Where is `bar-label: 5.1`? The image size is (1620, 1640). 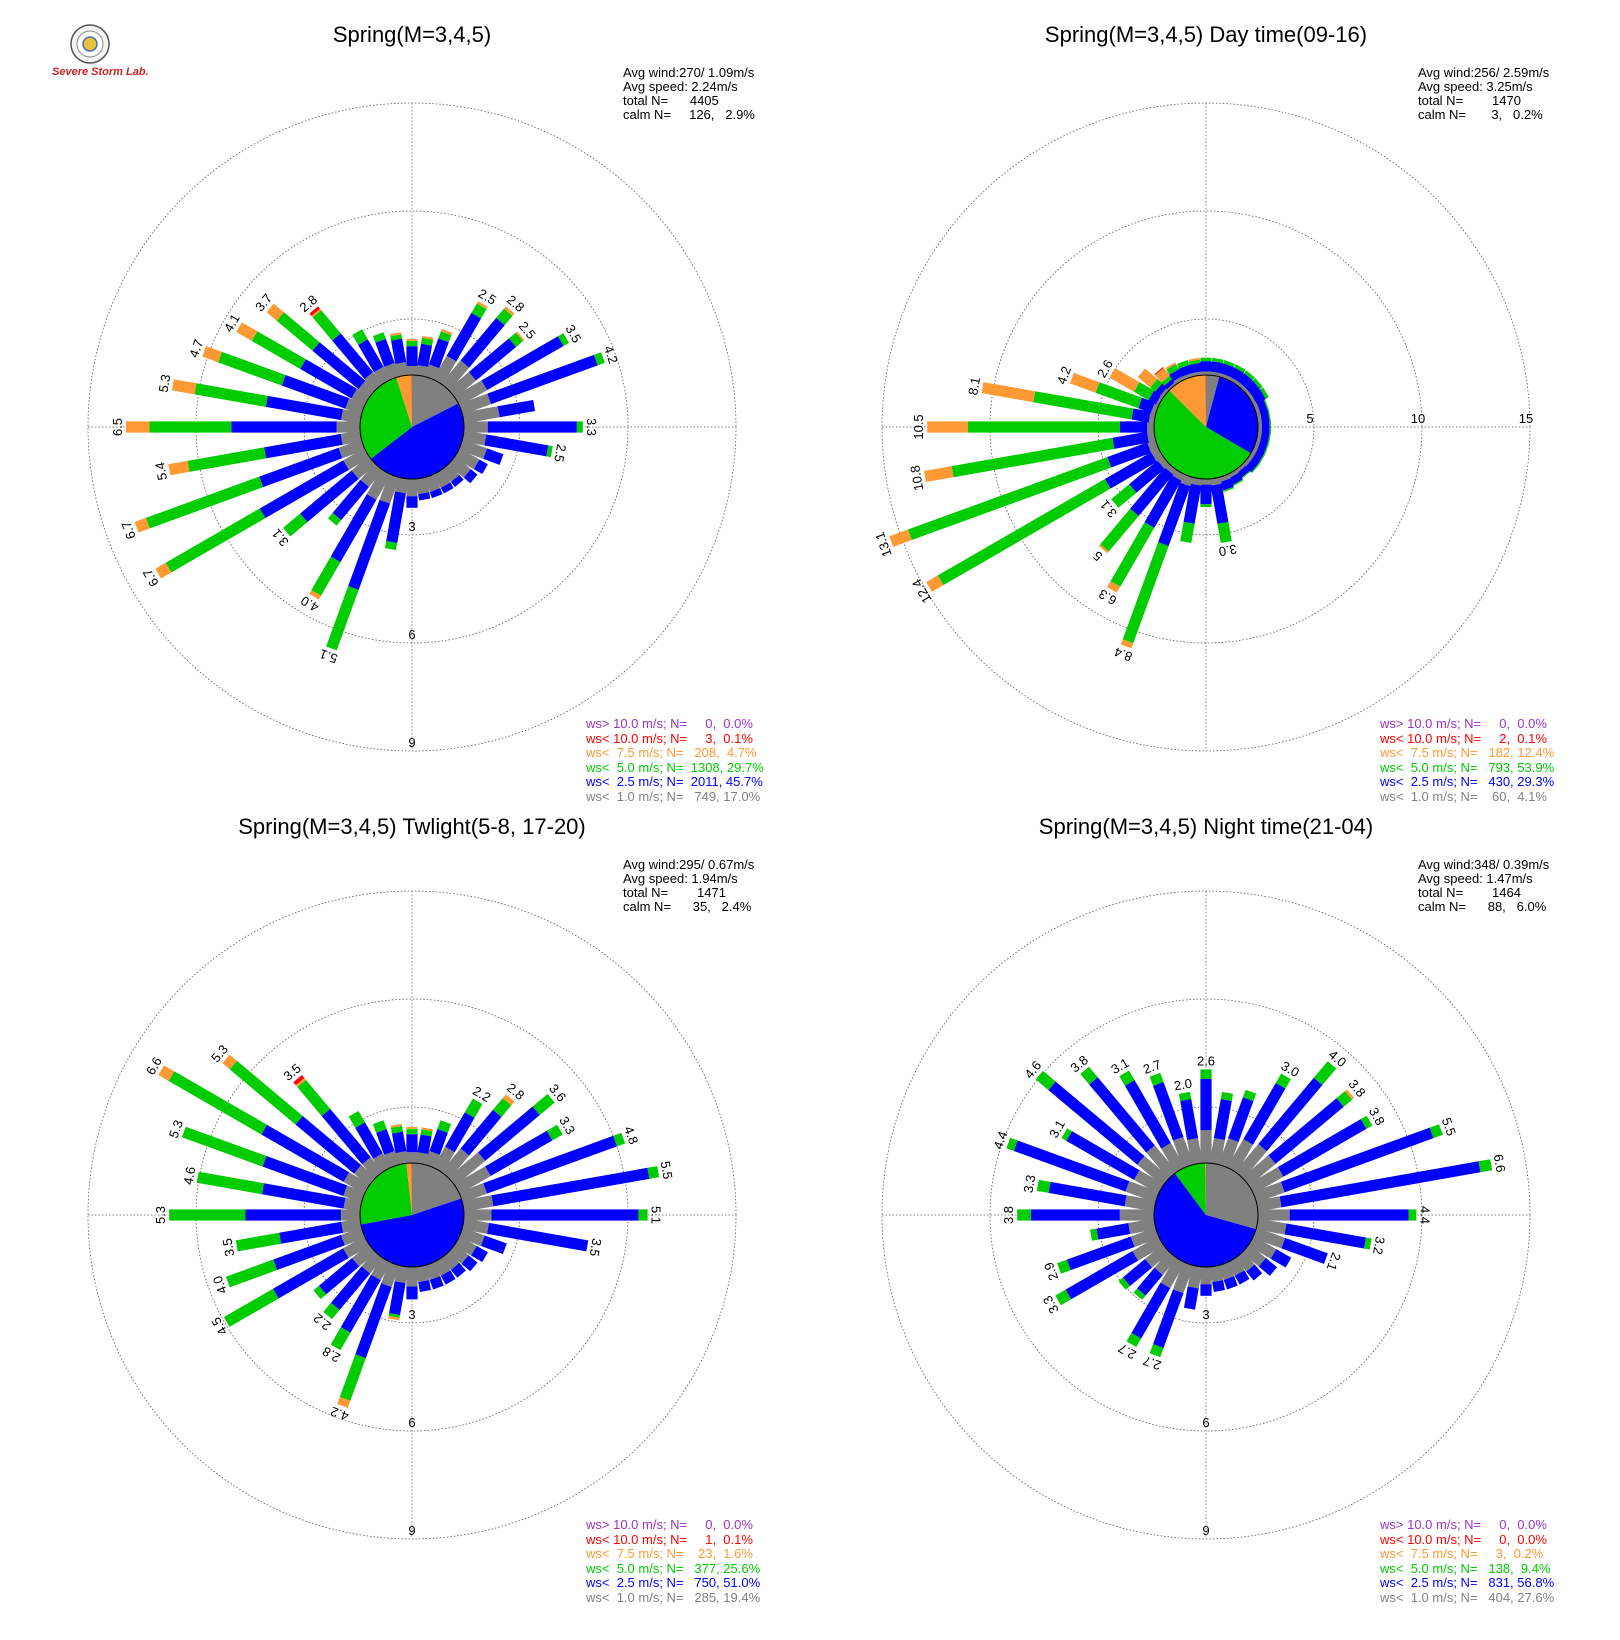 bar-label: 5.1 is located at coordinates (328, 656).